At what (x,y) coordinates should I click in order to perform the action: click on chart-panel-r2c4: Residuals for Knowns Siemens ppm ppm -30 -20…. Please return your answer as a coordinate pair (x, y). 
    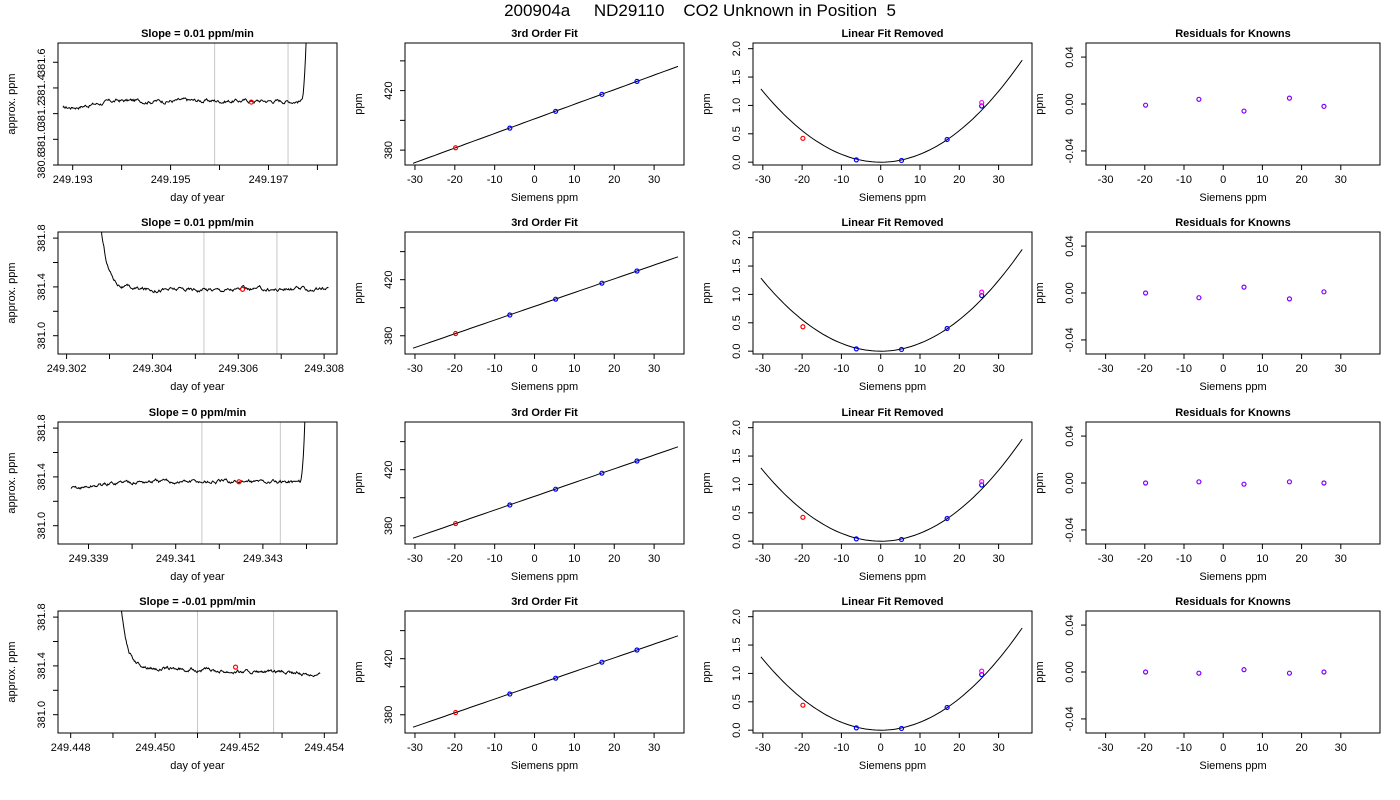
    Looking at the image, I should click on (1207, 305).